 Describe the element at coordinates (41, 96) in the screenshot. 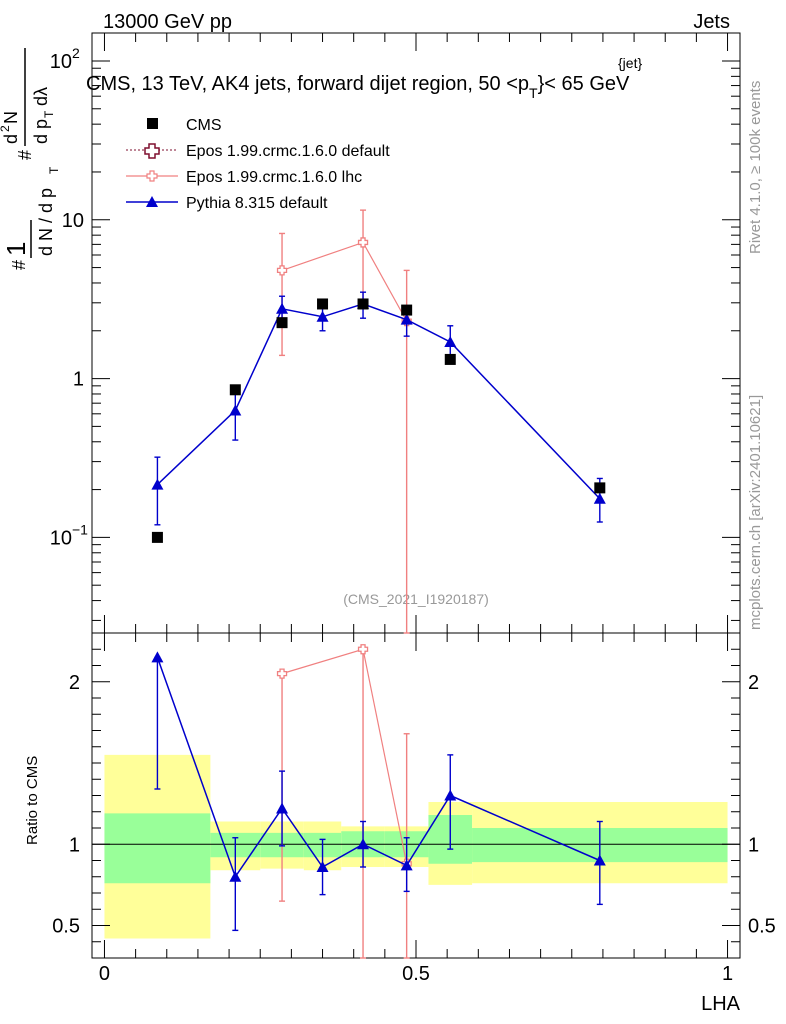

I see `svg-text: dλ` at that location.